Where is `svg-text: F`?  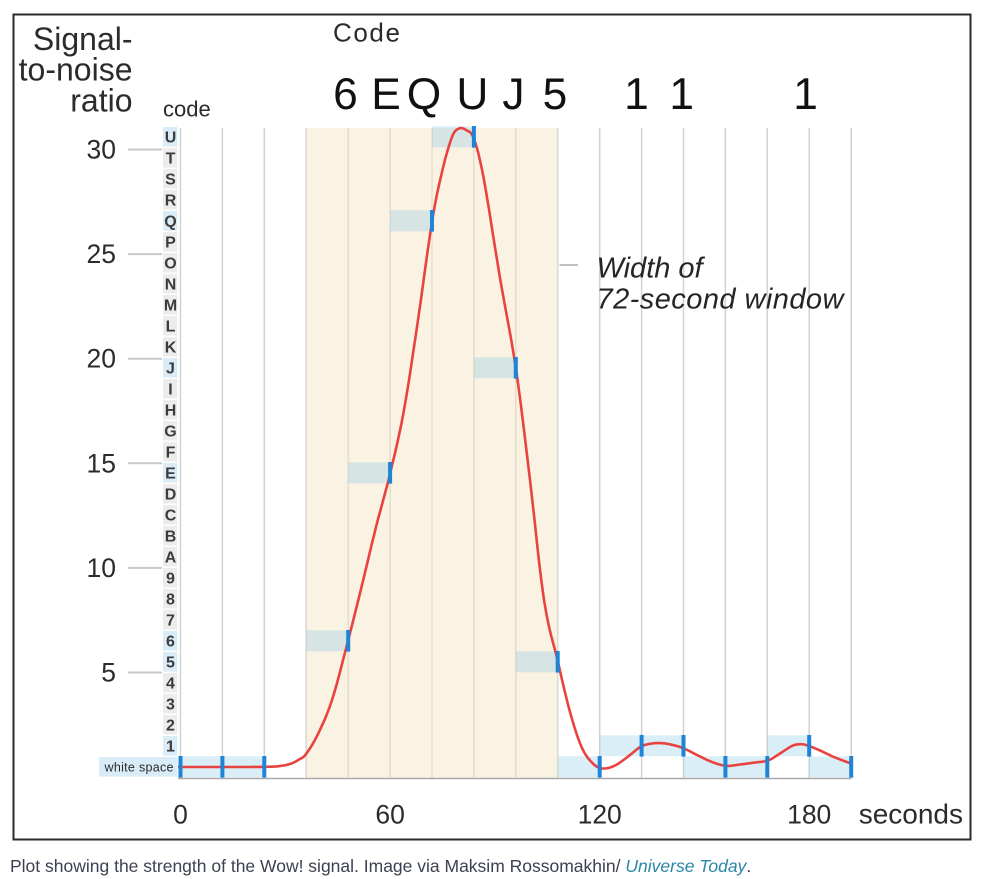 svg-text: F is located at coordinates (171, 453).